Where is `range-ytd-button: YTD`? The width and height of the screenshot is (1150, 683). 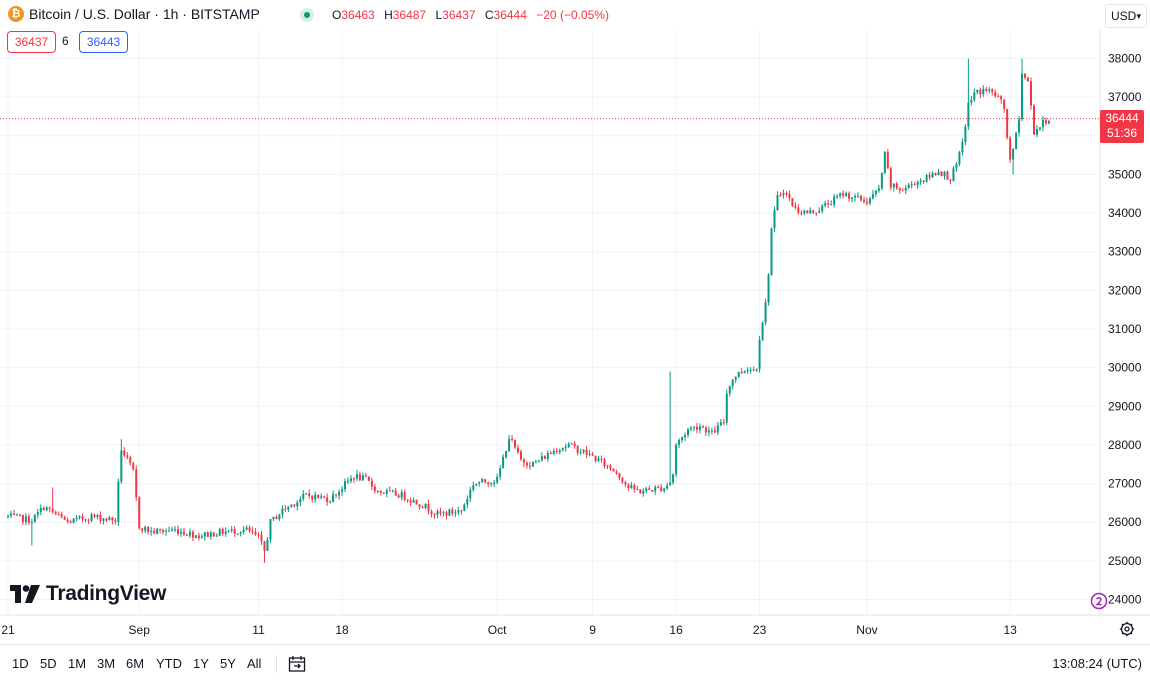
range-ytd-button: YTD is located at coordinates (169, 663).